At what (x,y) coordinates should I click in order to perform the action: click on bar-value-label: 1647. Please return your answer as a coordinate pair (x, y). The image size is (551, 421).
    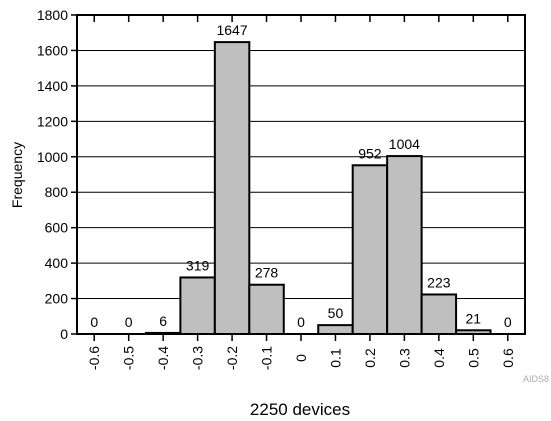
    Looking at the image, I should click on (231, 30).